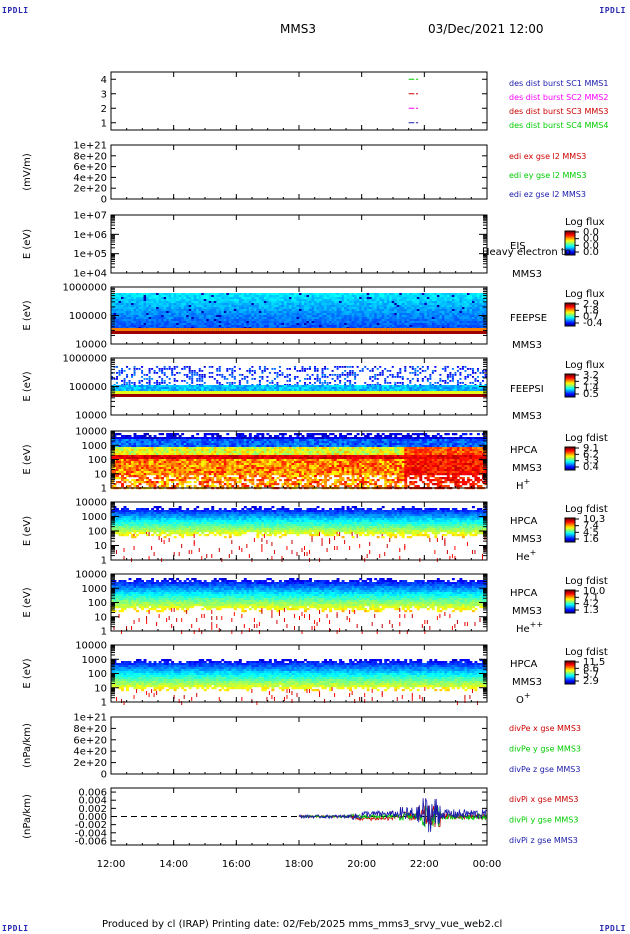  Describe the element at coordinates (591, 610) in the screenshot. I see `panel-hpca_hepp-colorbar-label: 1.3` at that location.